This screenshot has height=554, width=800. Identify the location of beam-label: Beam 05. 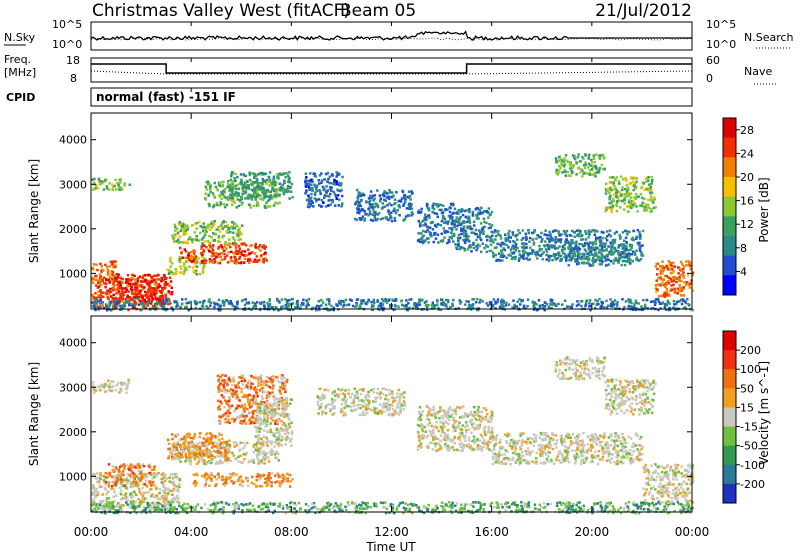
(378, 11).